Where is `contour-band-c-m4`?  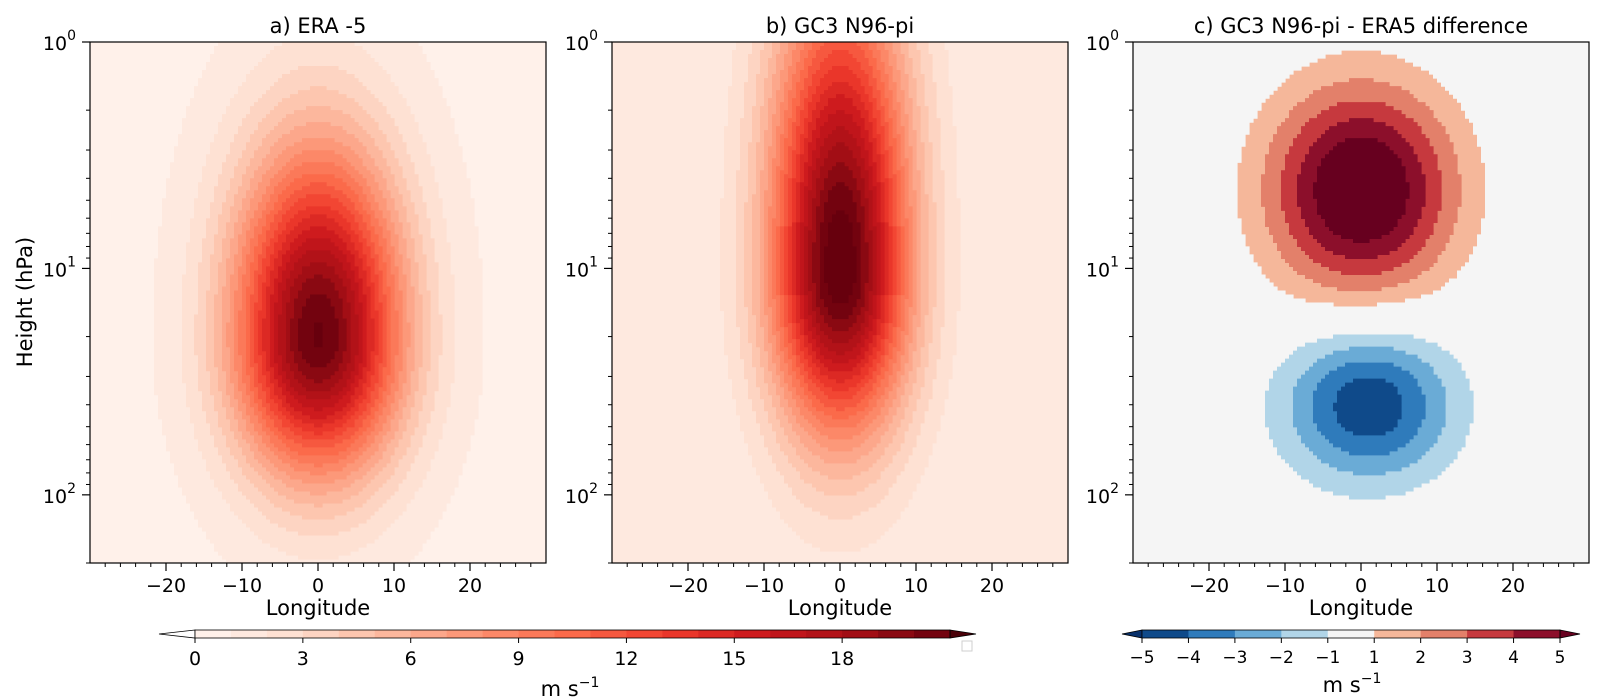 contour-band-c-m4 is located at coordinates (1369, 409).